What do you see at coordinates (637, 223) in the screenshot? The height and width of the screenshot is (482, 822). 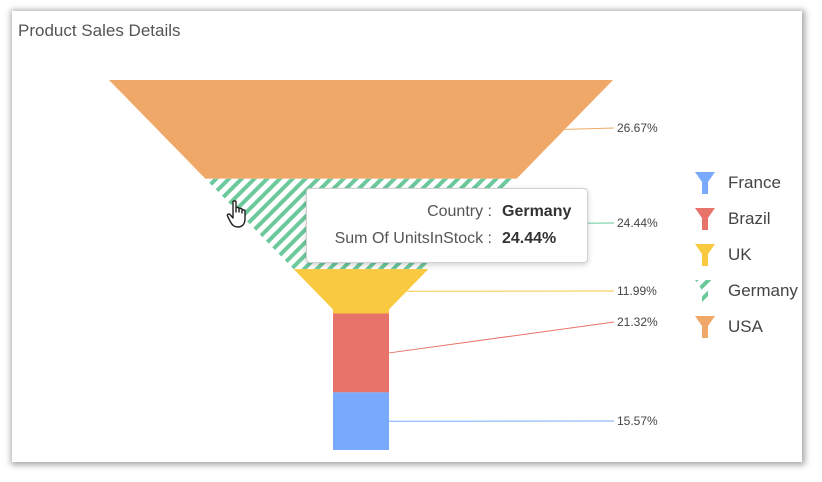 I see `data-label-germany: 24.44%` at bounding box center [637, 223].